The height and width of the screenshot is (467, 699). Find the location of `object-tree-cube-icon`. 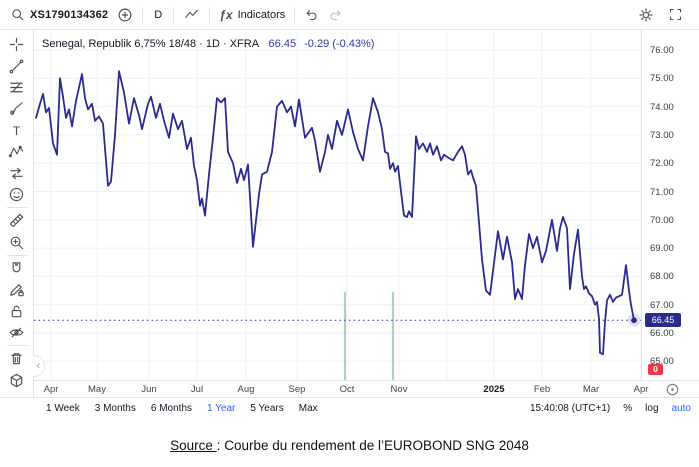

object-tree-cube-icon is located at coordinates (16, 380).